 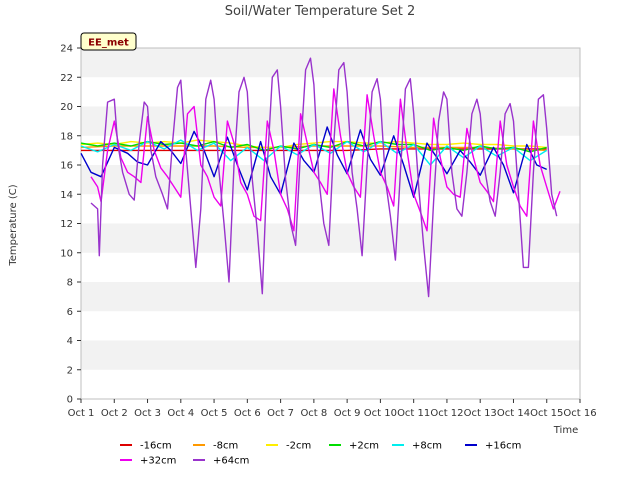 What do you see at coordinates (247, 413) in the screenshot?
I see `x-tick-label: Oct 6` at bounding box center [247, 413].